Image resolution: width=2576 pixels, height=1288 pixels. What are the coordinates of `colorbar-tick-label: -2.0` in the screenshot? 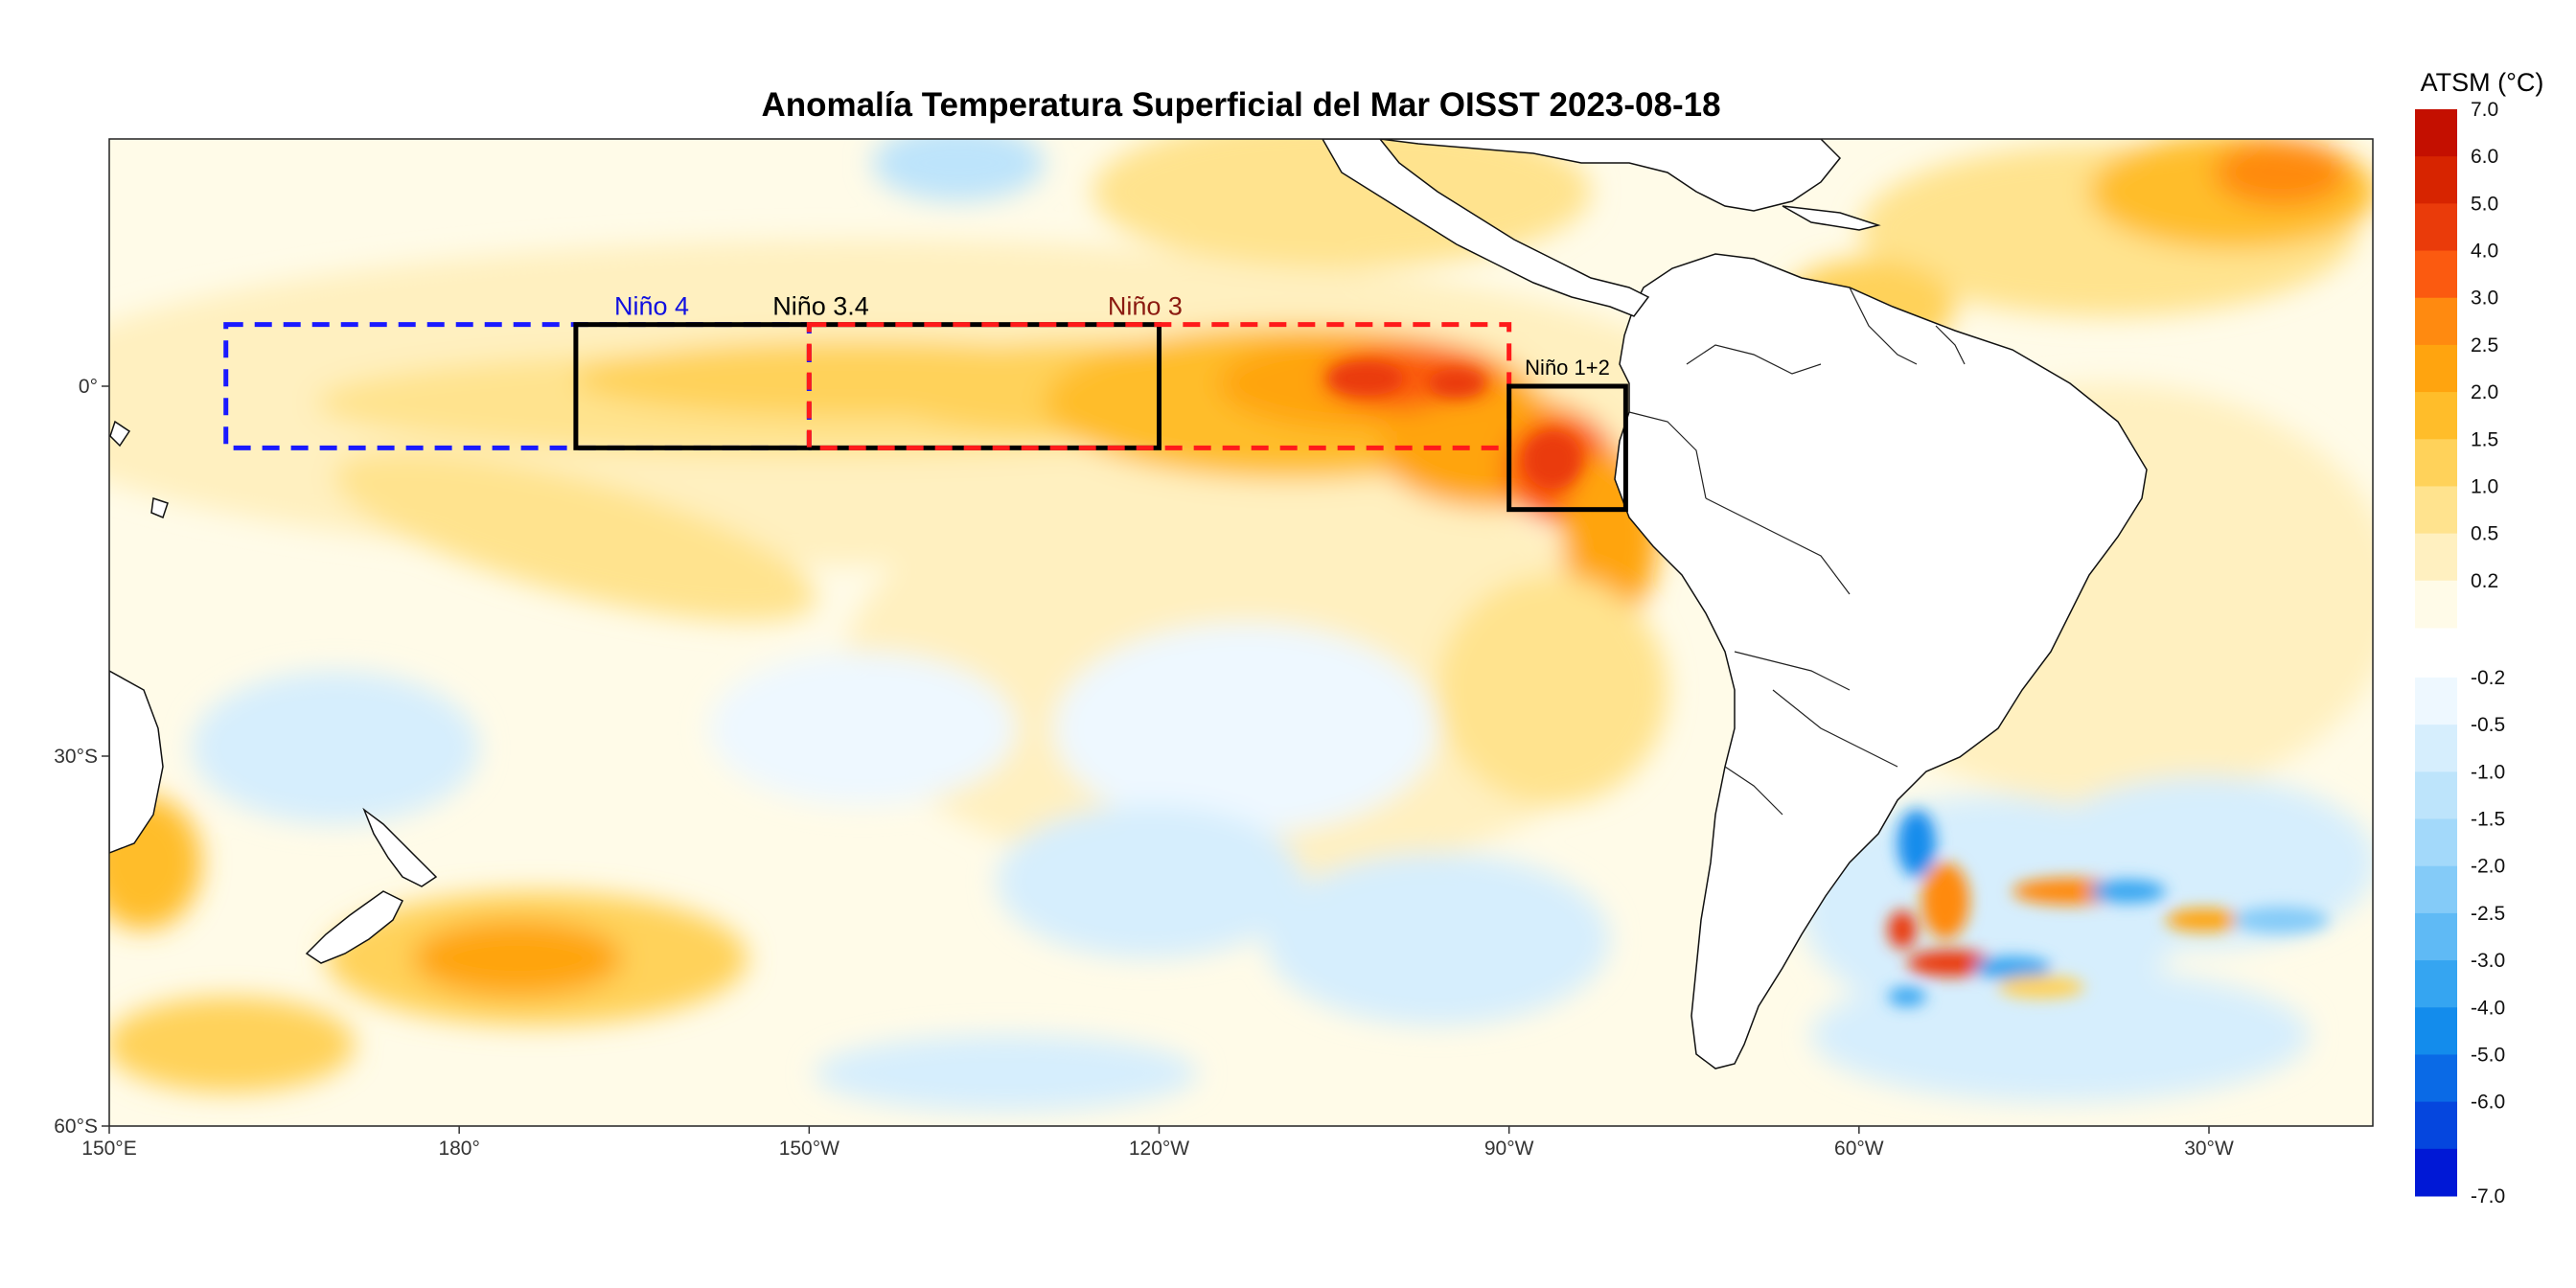 It's located at (2488, 867).